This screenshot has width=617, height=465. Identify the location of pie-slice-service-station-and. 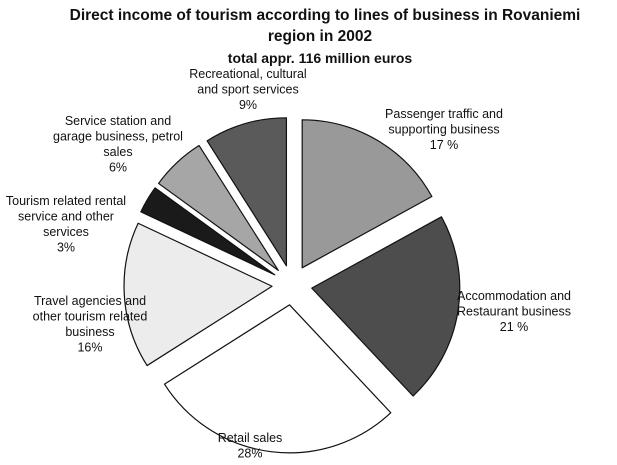
(218, 208).